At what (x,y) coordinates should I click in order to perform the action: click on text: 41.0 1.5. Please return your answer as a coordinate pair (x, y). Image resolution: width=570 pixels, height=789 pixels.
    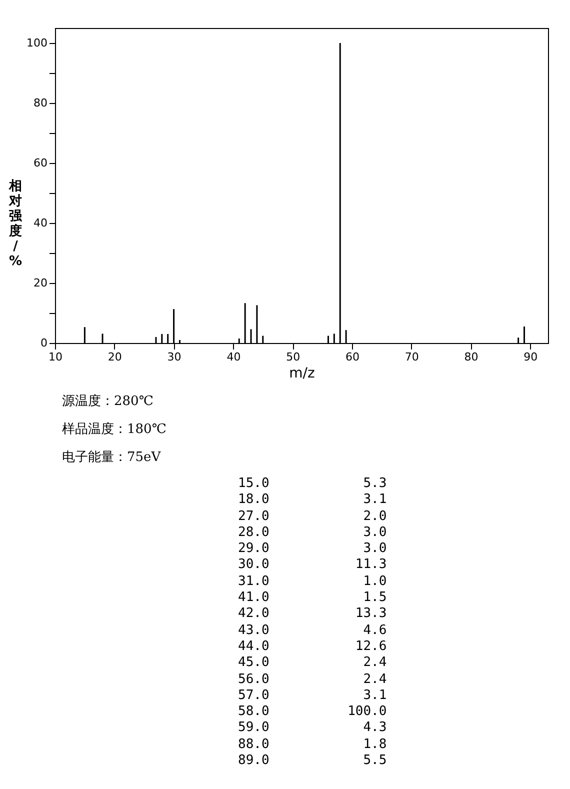
    Looking at the image, I should click on (313, 598).